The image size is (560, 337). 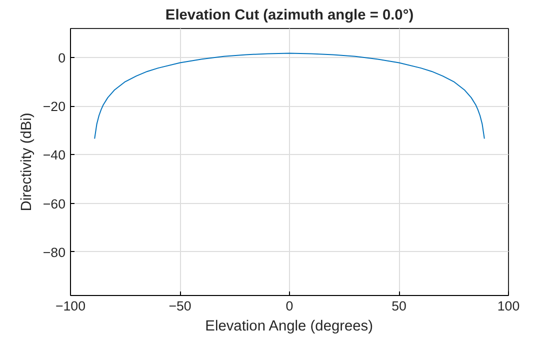 I want to click on y-tick-label: 0, so click(x=62, y=58).